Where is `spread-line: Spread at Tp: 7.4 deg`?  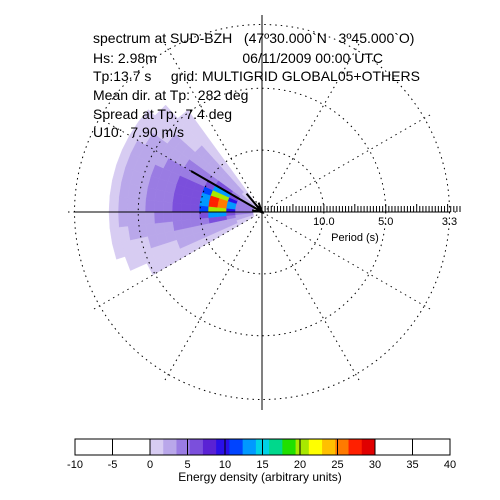
spread-line: Spread at Tp: 7.4 deg is located at coordinates (163, 114).